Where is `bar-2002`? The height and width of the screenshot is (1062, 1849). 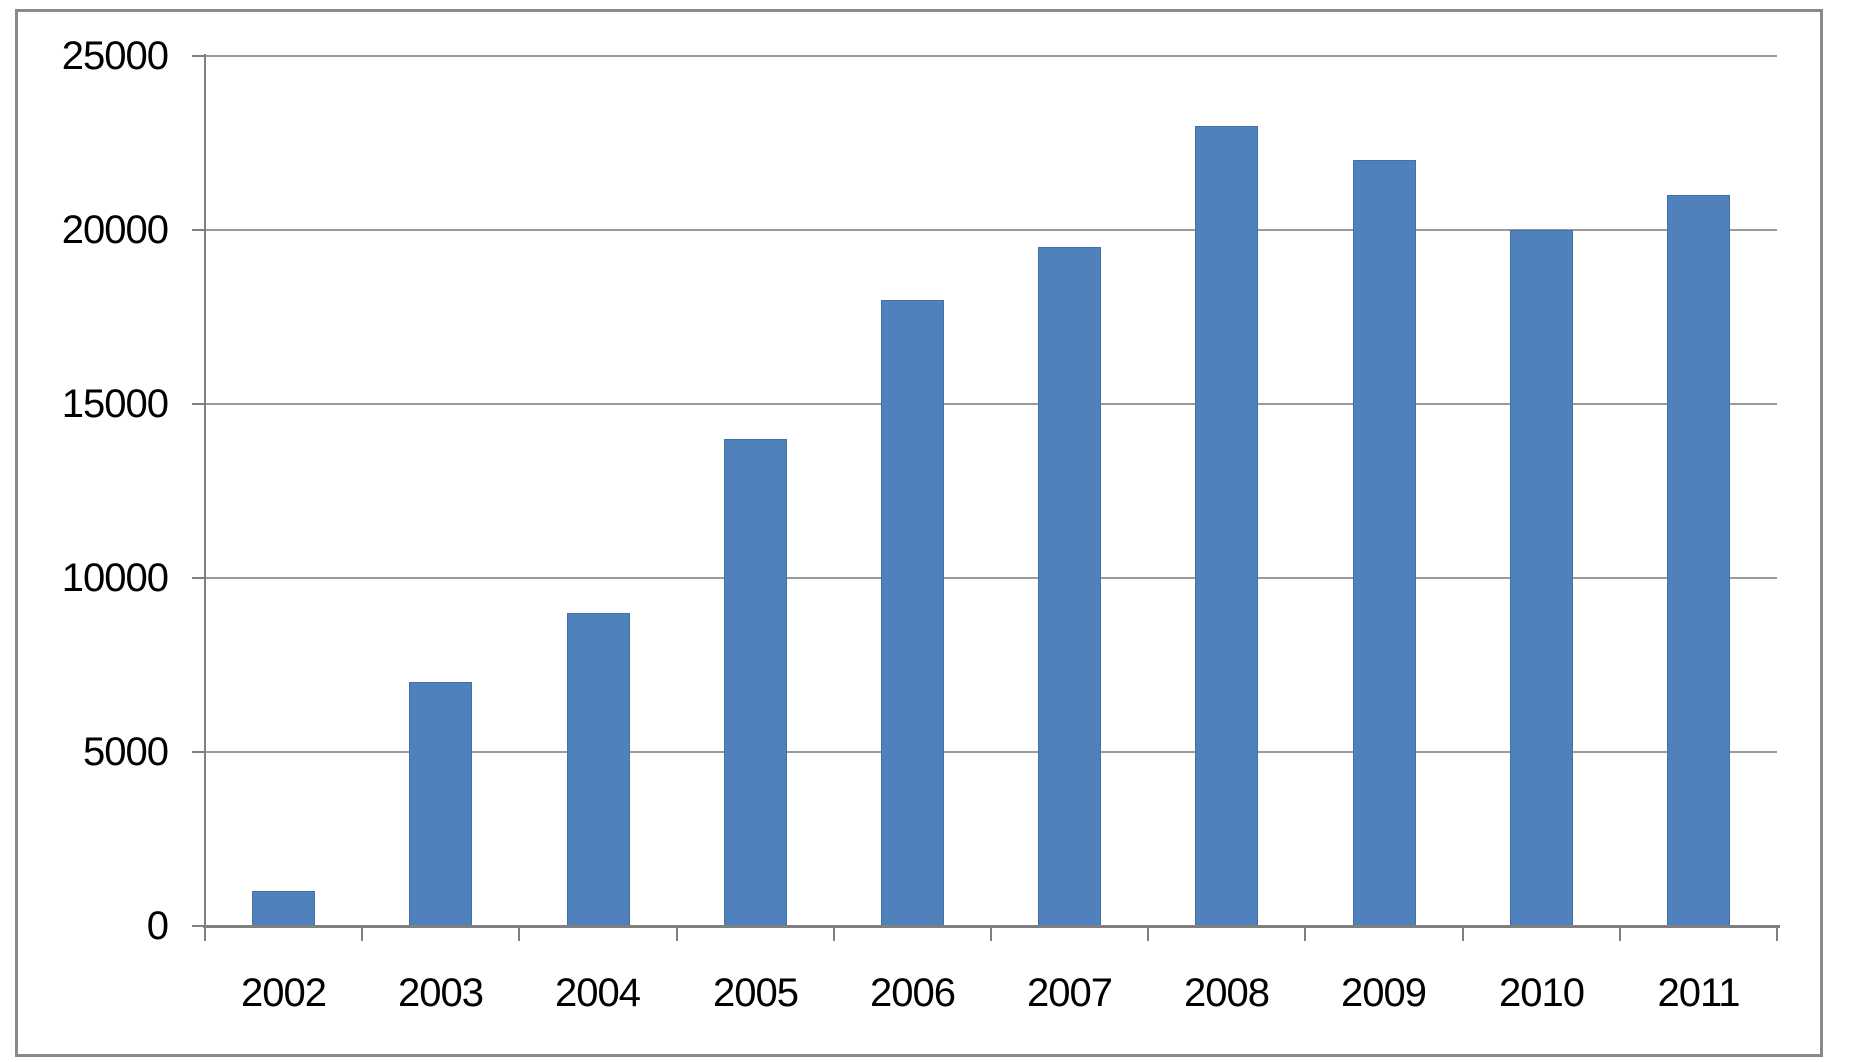 bar-2002 is located at coordinates (283, 908).